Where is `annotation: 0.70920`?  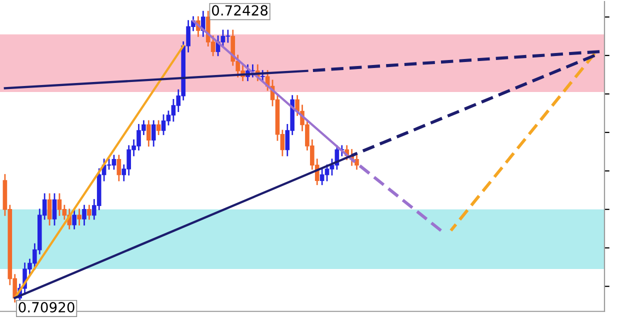
annotation: 0.70920 is located at coordinates (46, 307).